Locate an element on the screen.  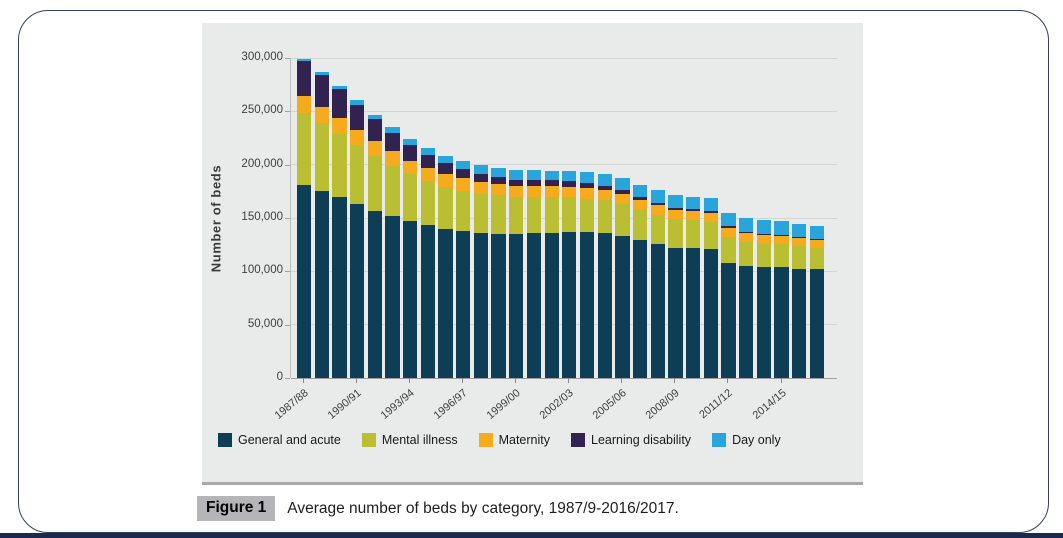
legend-label: Mental illness is located at coordinates (419, 440).